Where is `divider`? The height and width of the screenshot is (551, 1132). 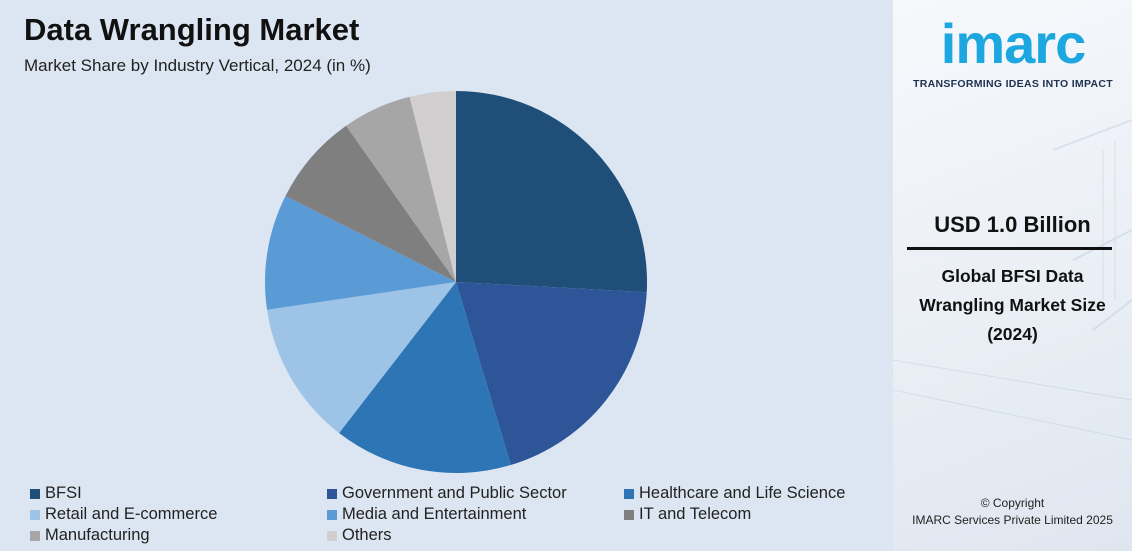 divider is located at coordinates (1009, 248).